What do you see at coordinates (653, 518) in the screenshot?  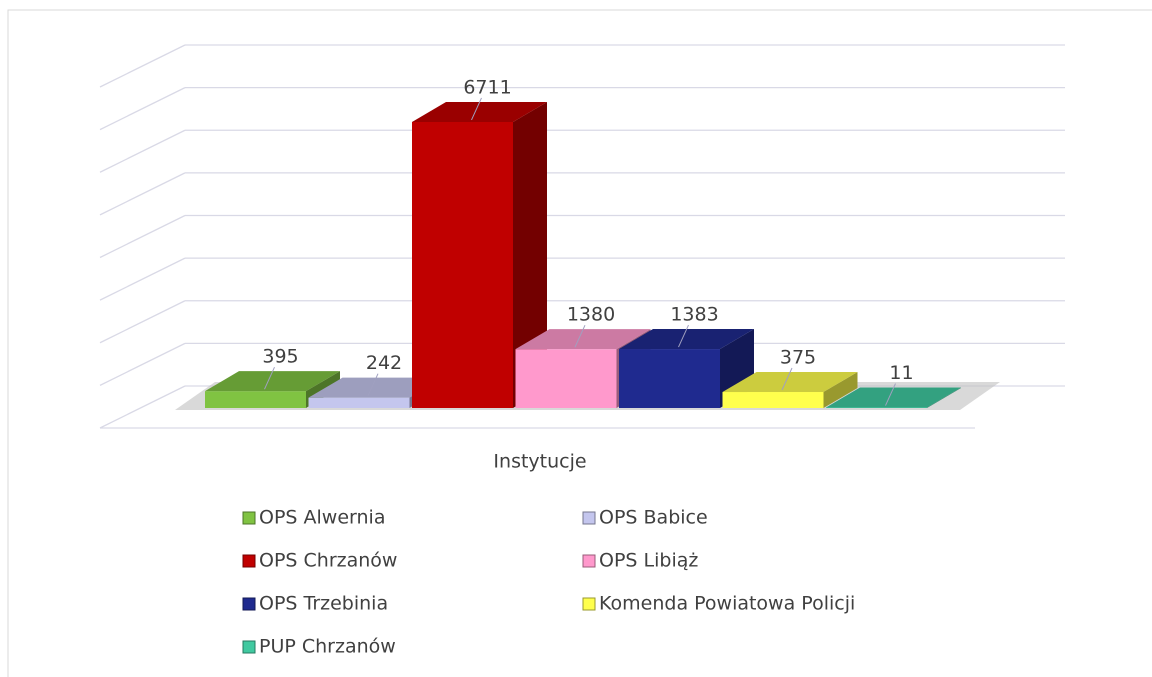 I see `legend-label: OPS Babice` at bounding box center [653, 518].